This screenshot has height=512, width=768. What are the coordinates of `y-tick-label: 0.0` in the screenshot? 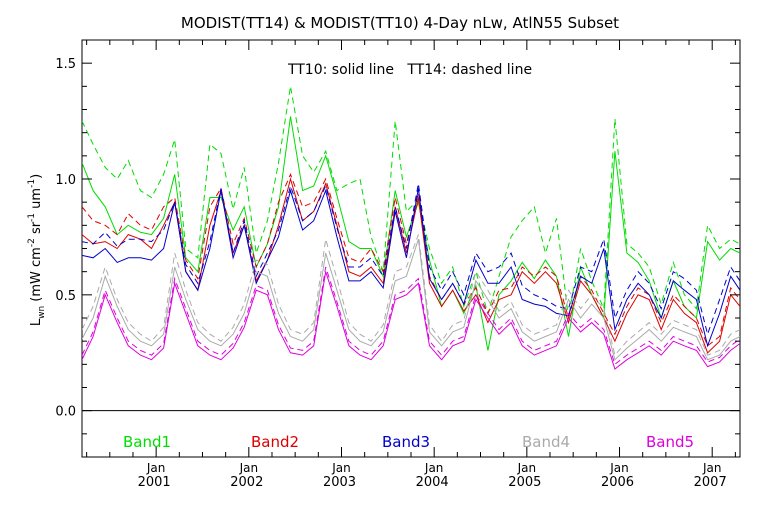 It's located at (65, 412).